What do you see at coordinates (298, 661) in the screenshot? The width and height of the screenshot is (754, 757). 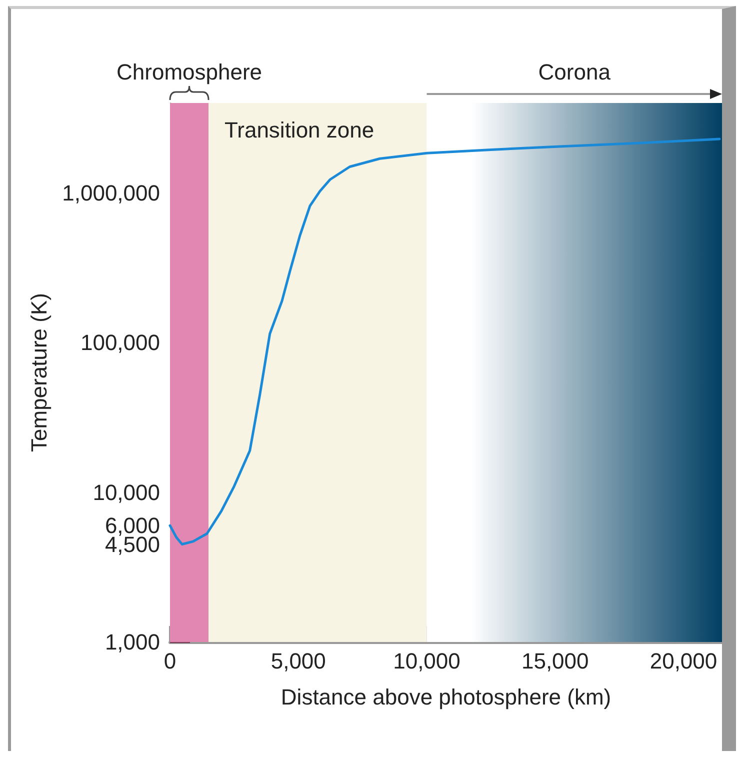 I see `x-tick-label: 5,000` at bounding box center [298, 661].